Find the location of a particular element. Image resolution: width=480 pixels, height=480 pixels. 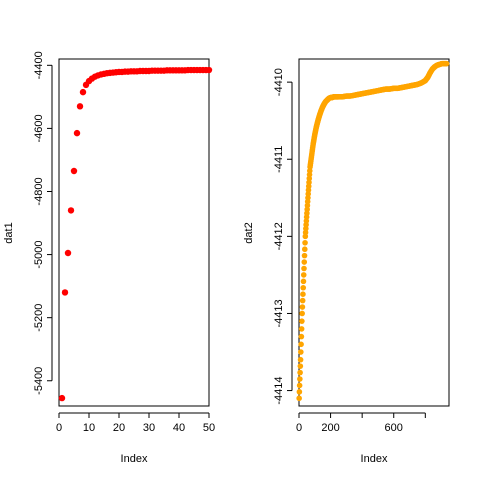

y-tick-label: -5400 is located at coordinates (39, 381).